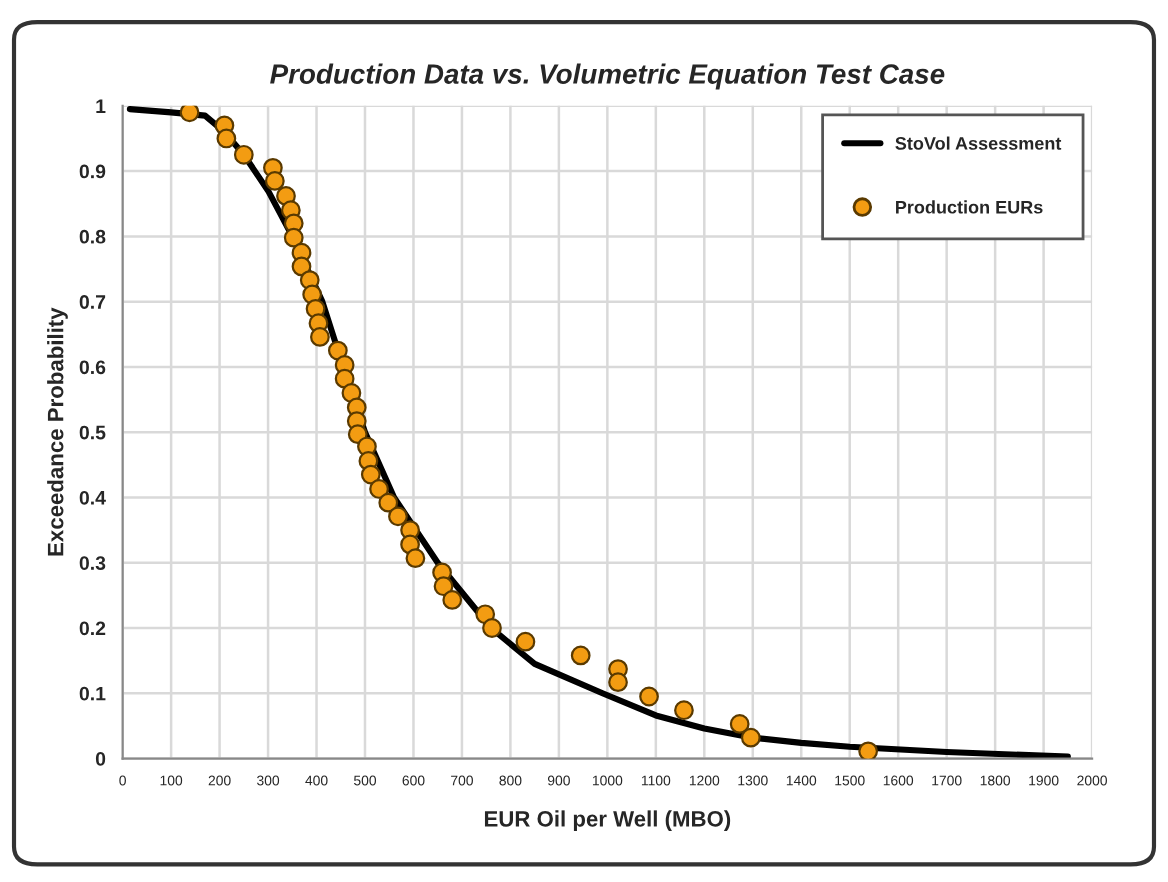 This screenshot has height=882, width=1168. Describe the element at coordinates (92, 563) in the screenshot. I see `y-tick-label: 0.3` at that location.